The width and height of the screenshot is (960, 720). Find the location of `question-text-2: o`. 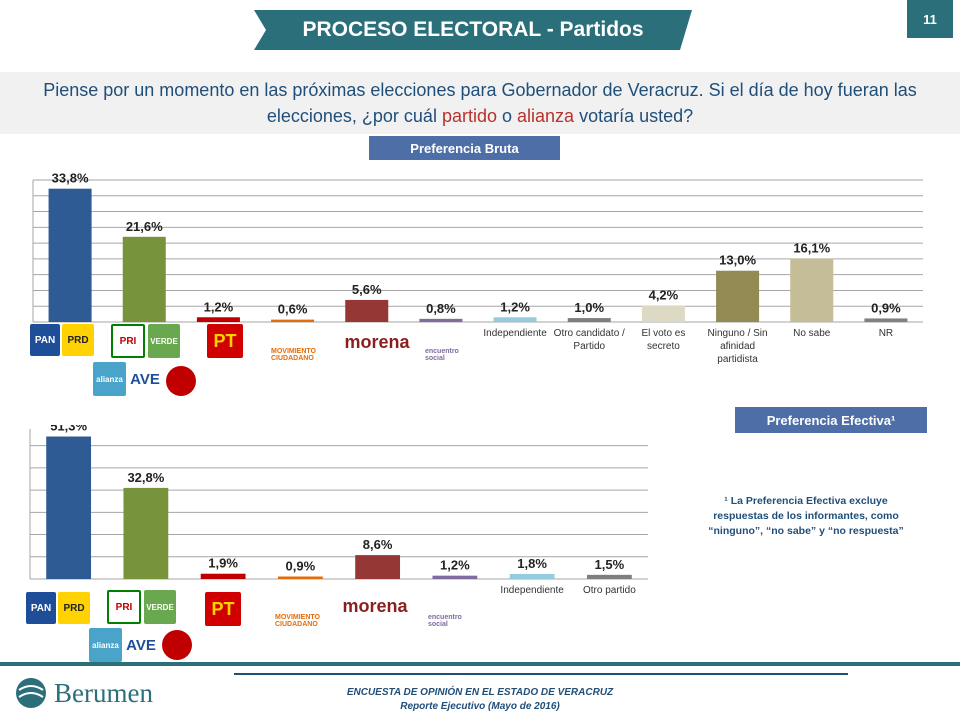

question-text-2: o is located at coordinates (507, 116).